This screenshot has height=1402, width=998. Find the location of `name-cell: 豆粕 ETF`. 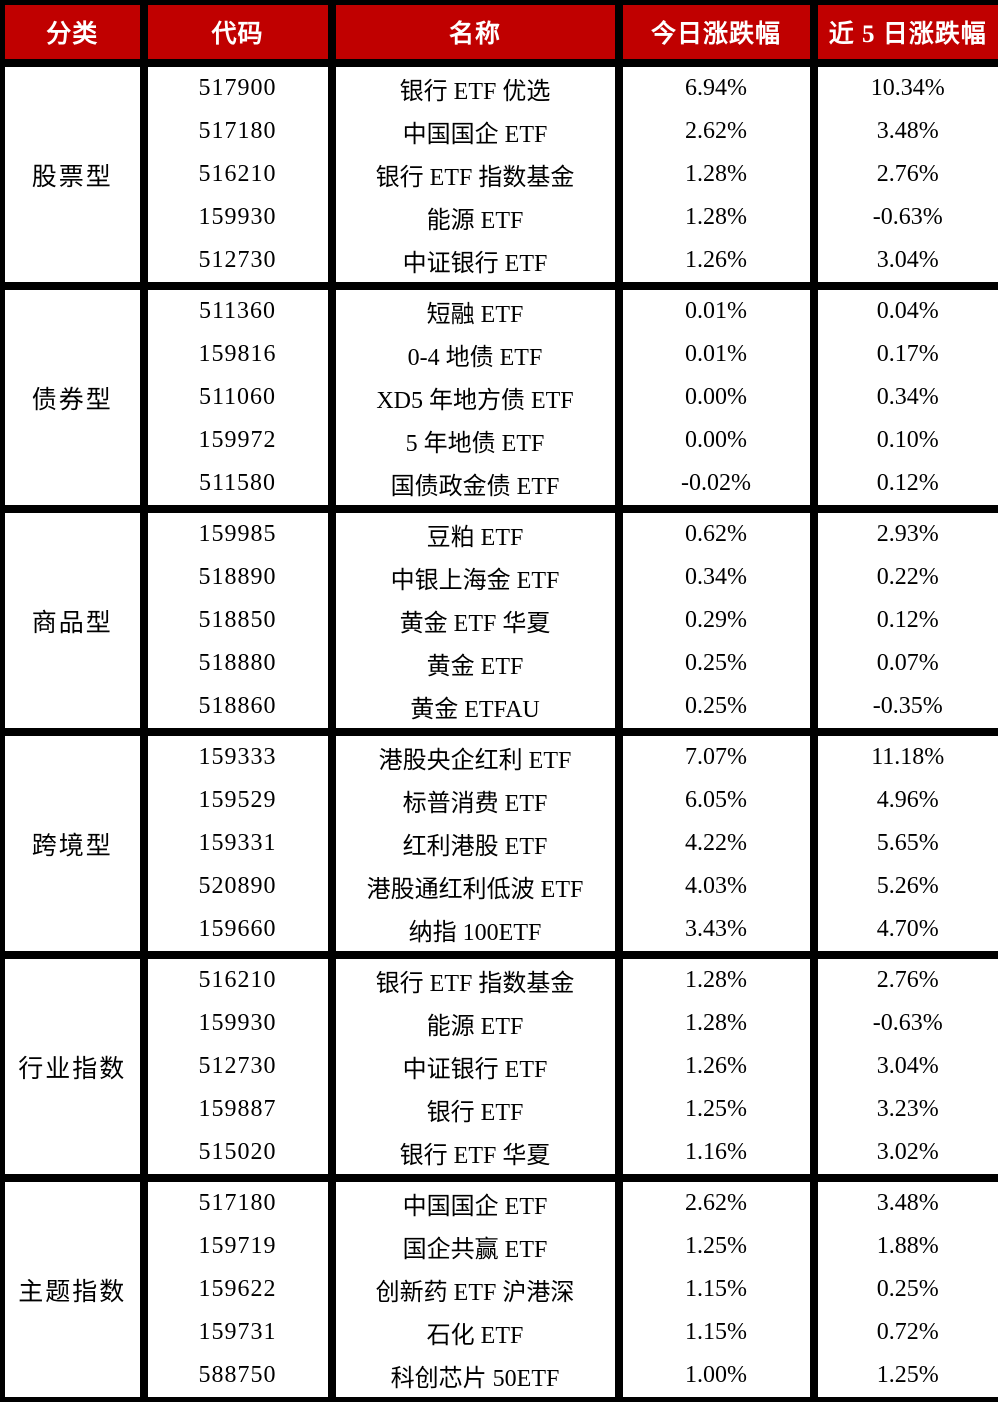

name-cell: 豆粕 ETF is located at coordinates (475, 532).